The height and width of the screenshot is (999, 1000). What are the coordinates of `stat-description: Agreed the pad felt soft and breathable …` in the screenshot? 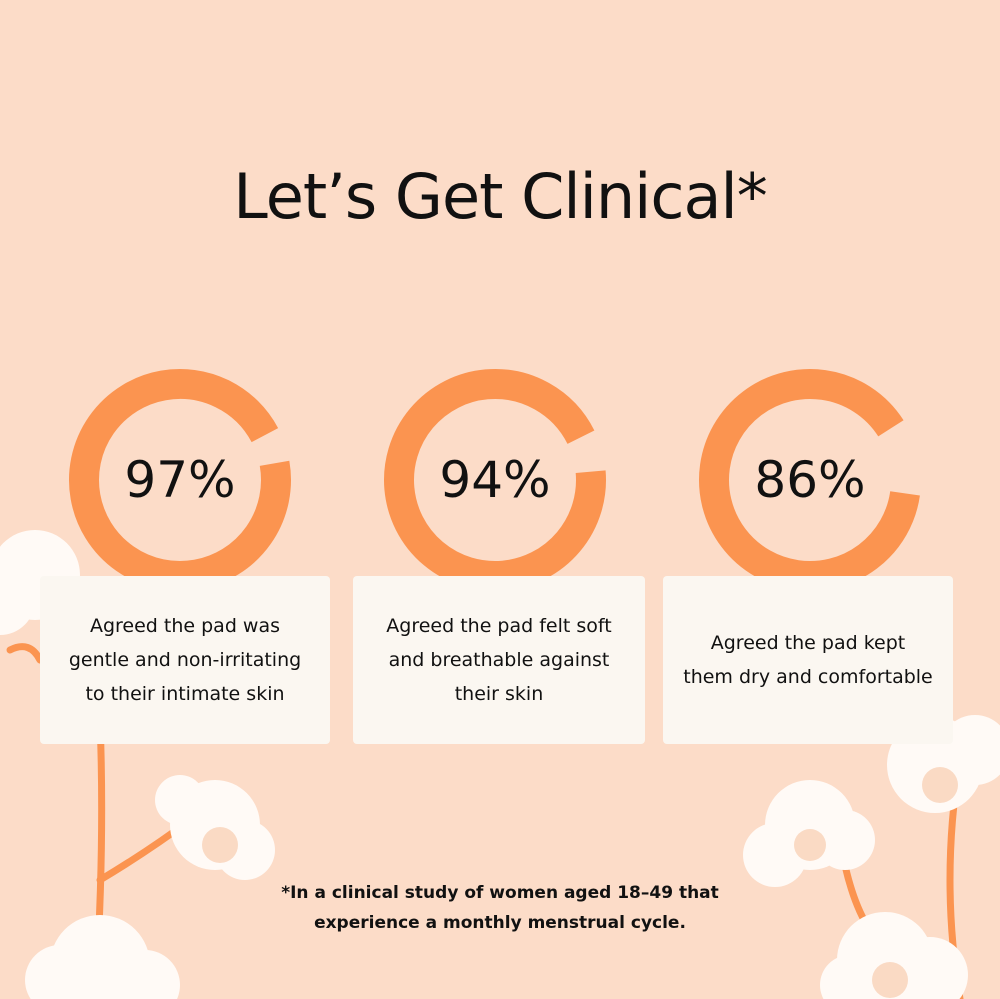 It's located at (499, 660).